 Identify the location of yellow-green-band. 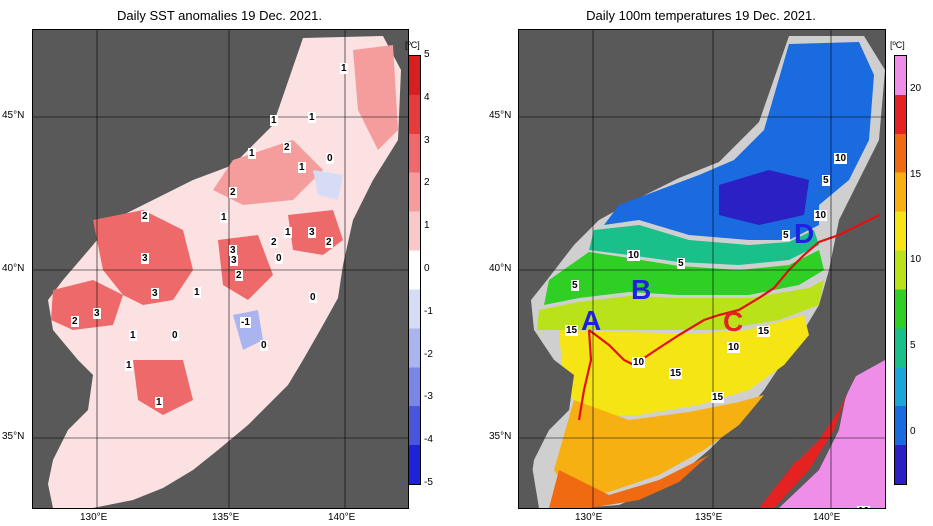
(680, 305).